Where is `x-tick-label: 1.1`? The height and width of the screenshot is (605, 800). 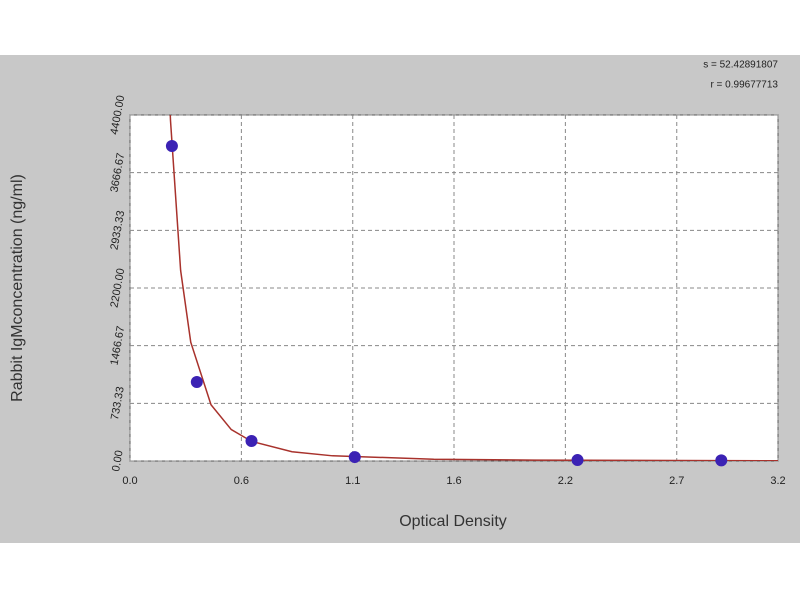 x-tick-label: 1.1 is located at coordinates (352, 481).